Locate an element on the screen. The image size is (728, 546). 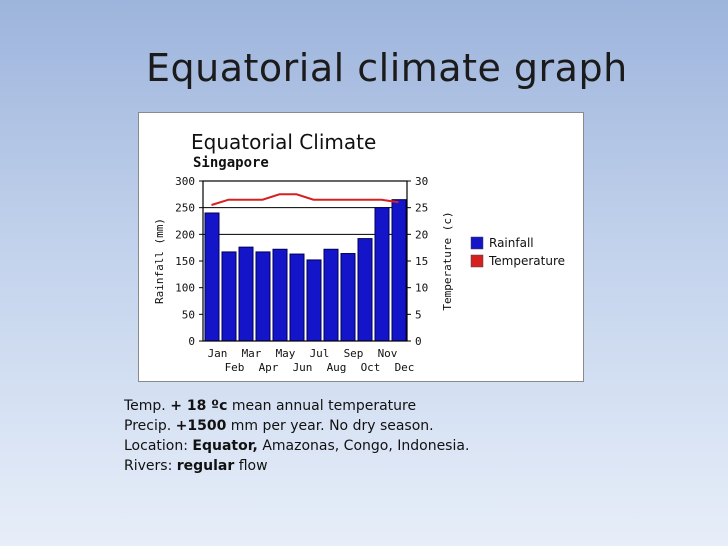
rivers-rest: flow is located at coordinates (251, 466).